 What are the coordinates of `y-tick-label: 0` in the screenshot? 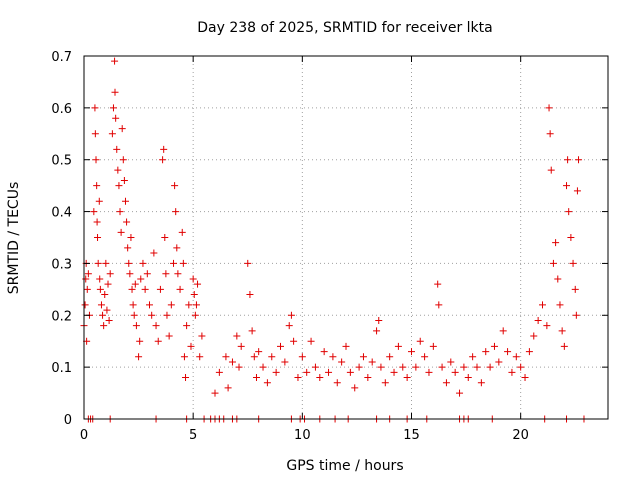 It's located at (68, 420).